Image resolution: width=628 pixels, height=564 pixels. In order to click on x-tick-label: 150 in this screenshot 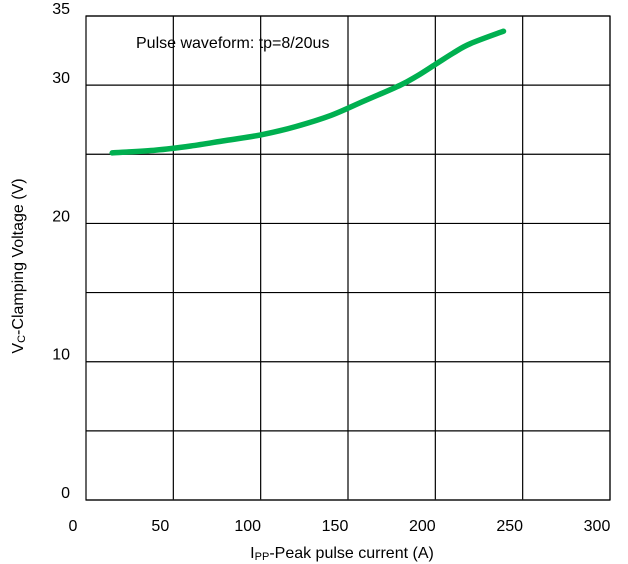, I will do `click(335, 526)`.